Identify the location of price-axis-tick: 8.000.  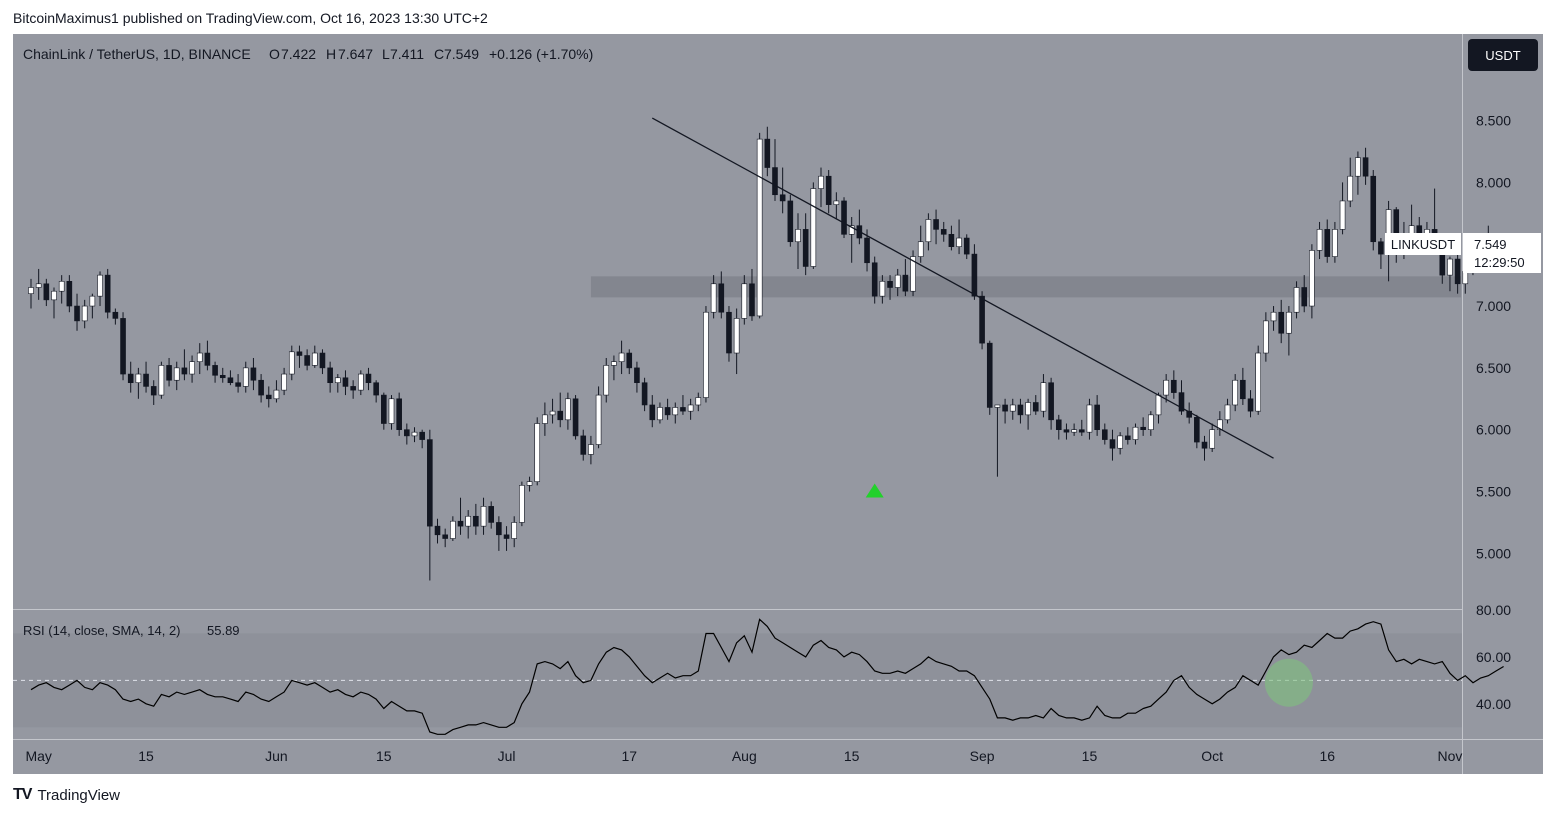
(1493, 182).